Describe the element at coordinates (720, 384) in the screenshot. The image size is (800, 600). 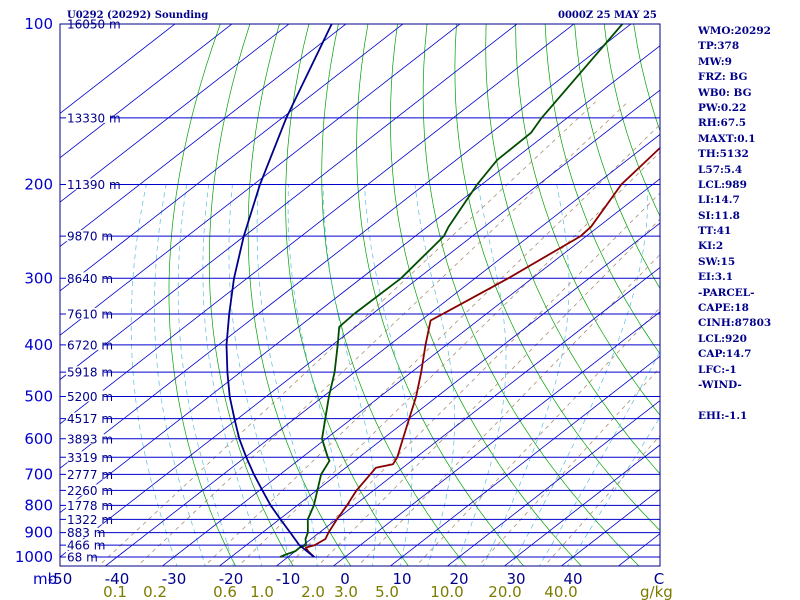
I see `index-line: -WIND-` at that location.